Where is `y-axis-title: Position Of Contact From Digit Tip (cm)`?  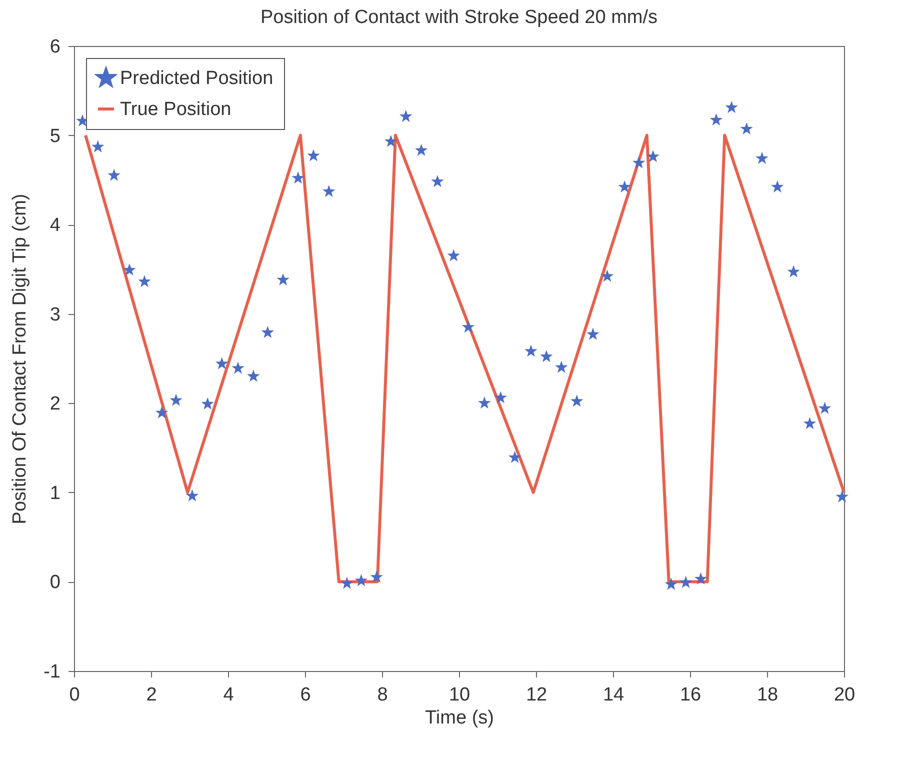
y-axis-title: Position Of Contact From Digit Tip (cm) is located at coordinates (20, 359).